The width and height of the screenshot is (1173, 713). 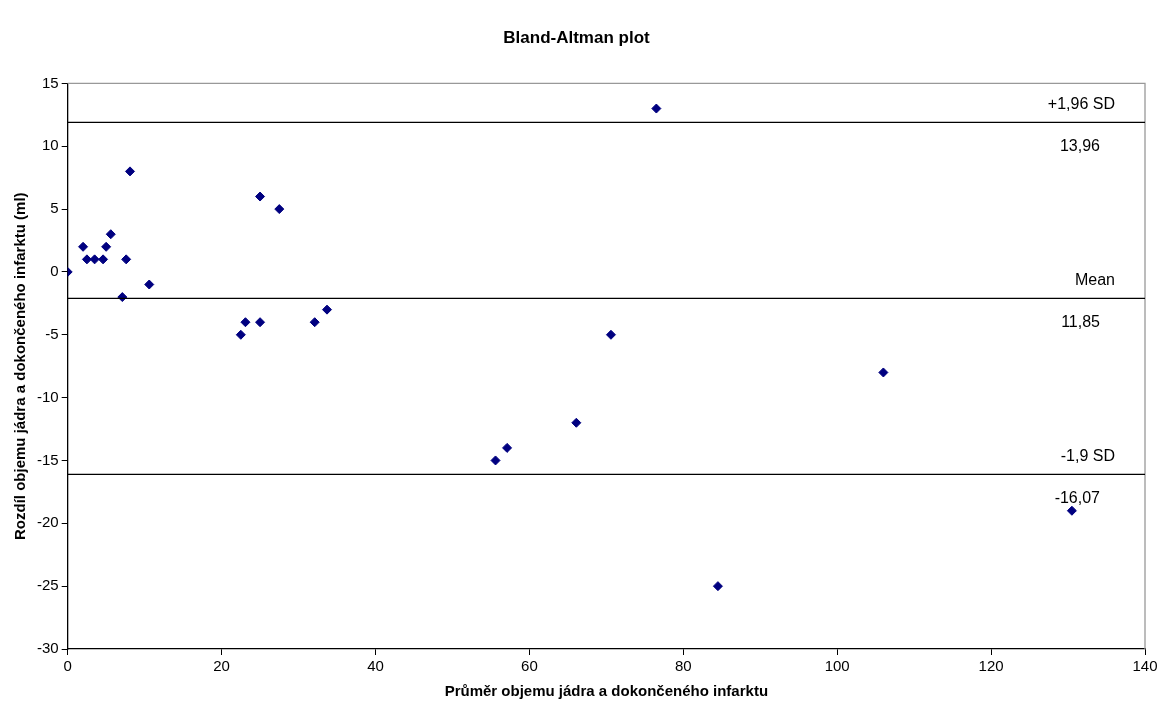 What do you see at coordinates (67, 666) in the screenshot?
I see `x-tick-label: 0` at bounding box center [67, 666].